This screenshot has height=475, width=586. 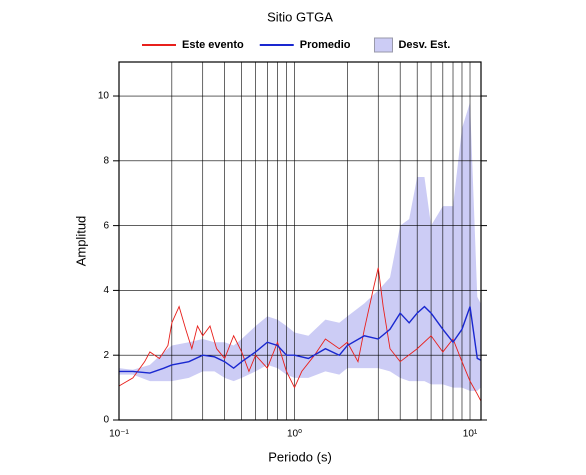 I want to click on x-tick-label: 10⁰, so click(x=294, y=434).